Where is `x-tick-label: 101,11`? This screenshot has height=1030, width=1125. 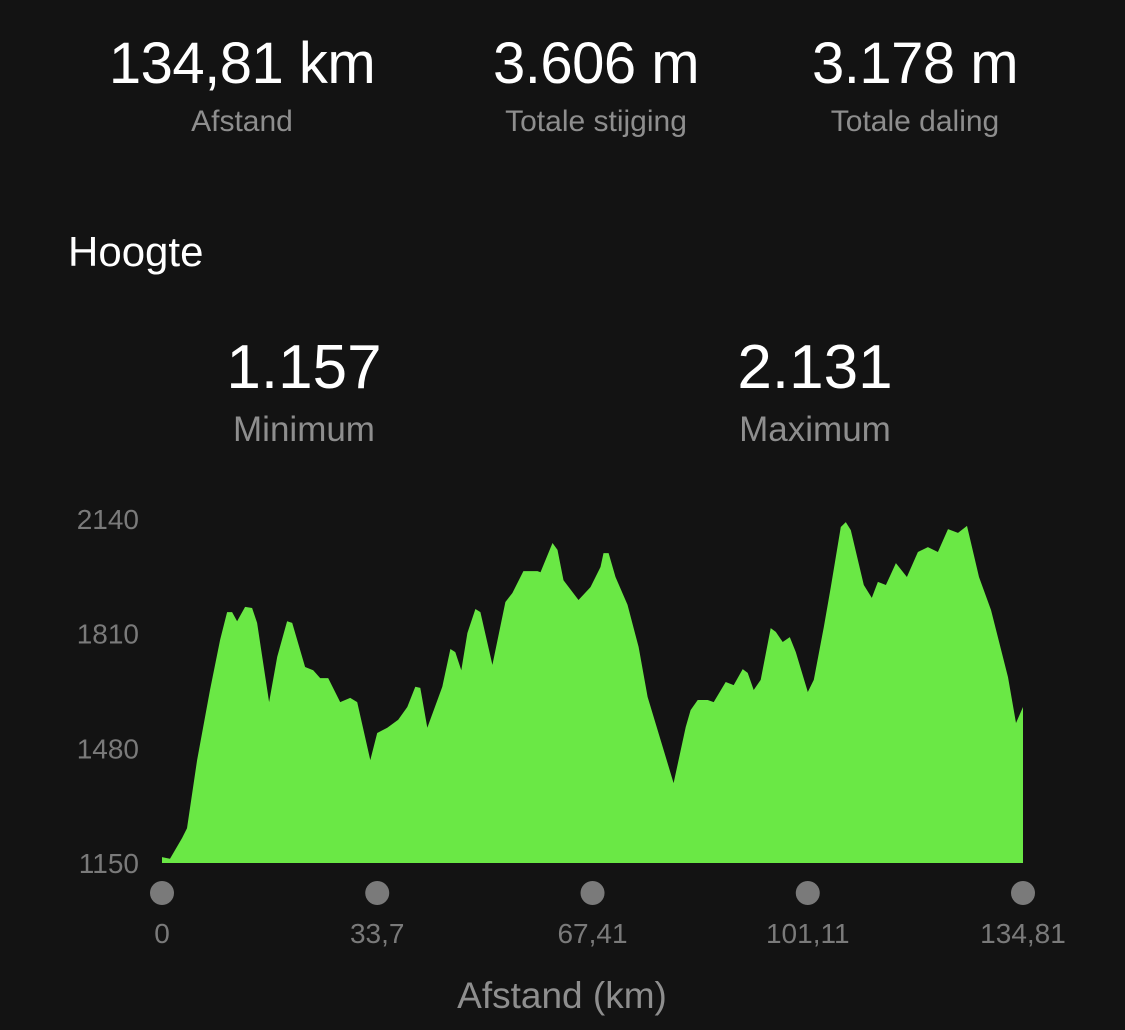 x-tick-label: 101,11 is located at coordinates (808, 933).